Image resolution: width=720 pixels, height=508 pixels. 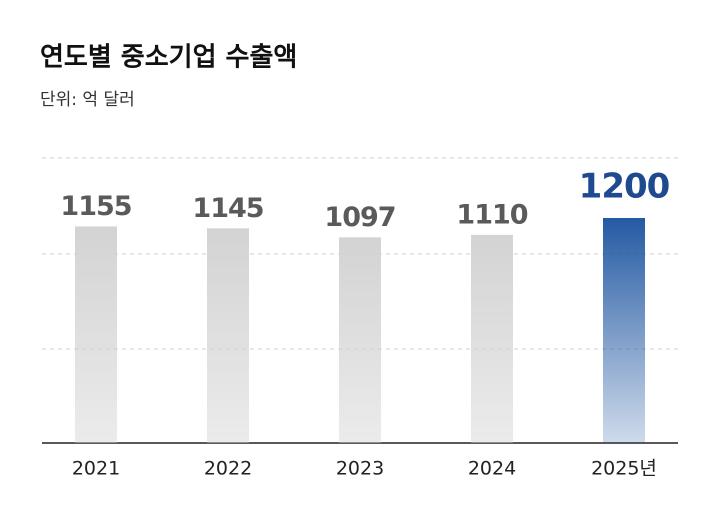 What do you see at coordinates (492, 469) in the screenshot?
I see `x-tick-label: 2024` at bounding box center [492, 469].